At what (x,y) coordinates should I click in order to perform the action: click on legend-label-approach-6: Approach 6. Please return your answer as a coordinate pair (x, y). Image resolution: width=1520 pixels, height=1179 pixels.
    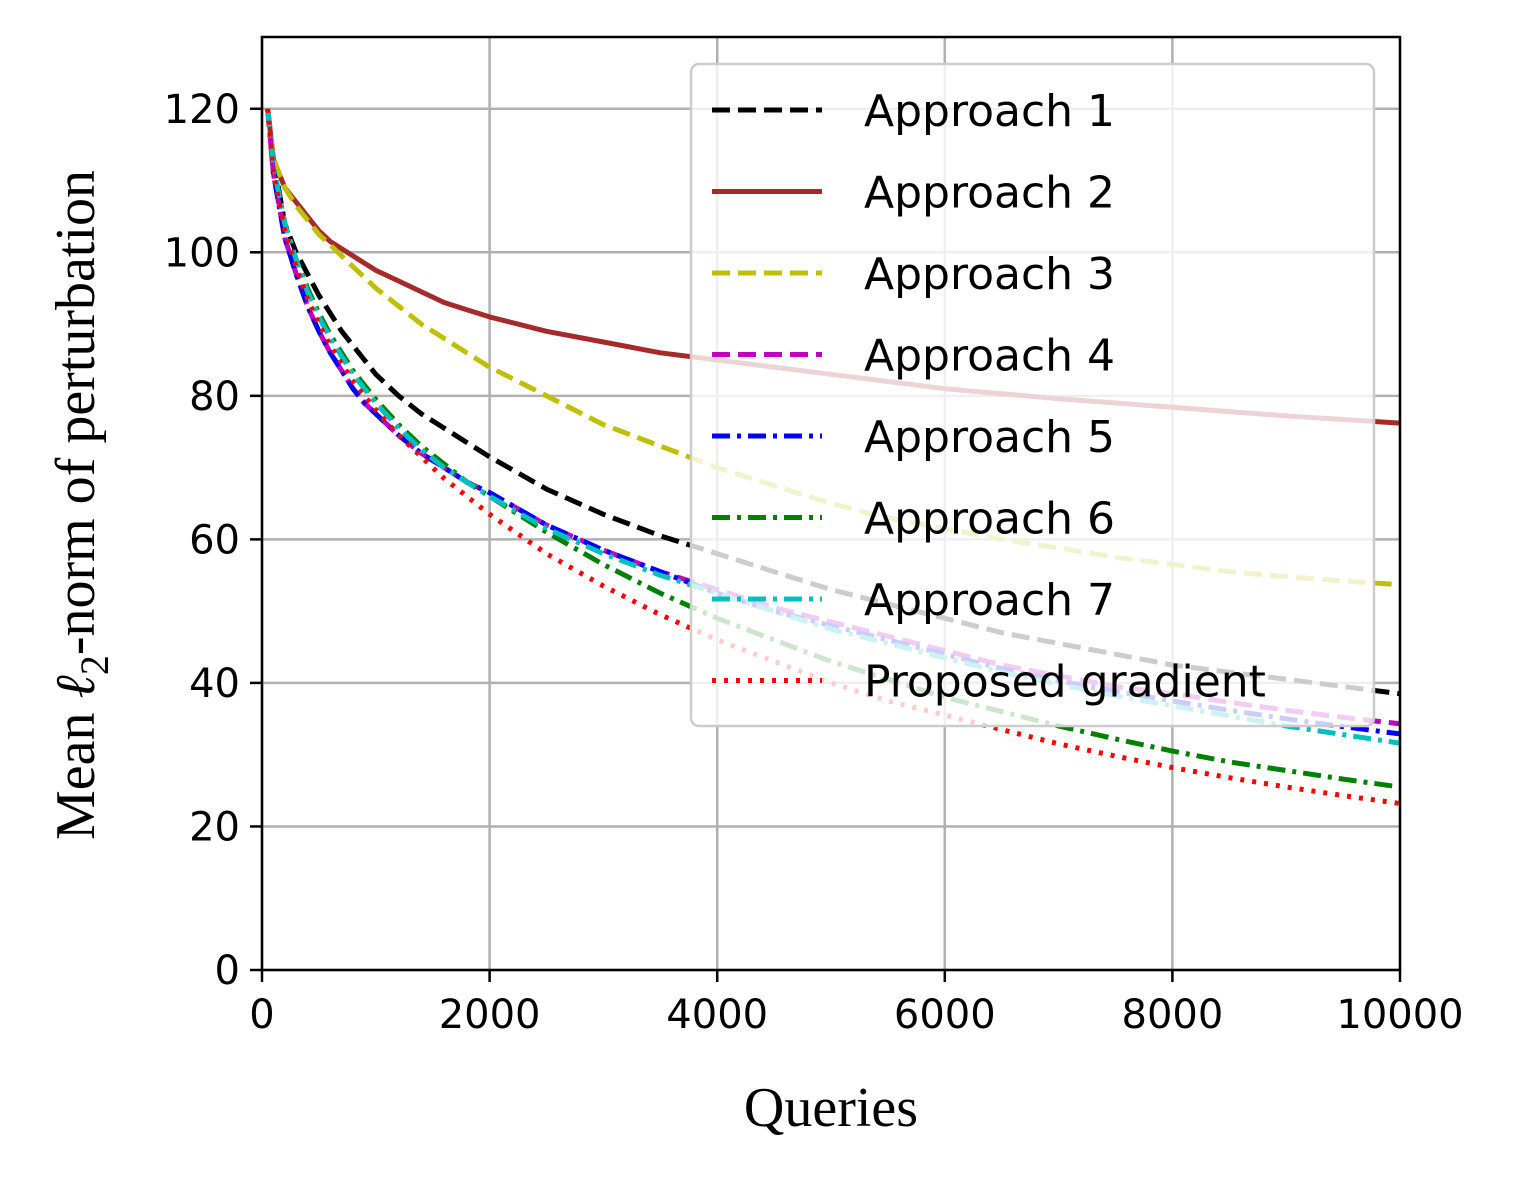
    Looking at the image, I should click on (989, 519).